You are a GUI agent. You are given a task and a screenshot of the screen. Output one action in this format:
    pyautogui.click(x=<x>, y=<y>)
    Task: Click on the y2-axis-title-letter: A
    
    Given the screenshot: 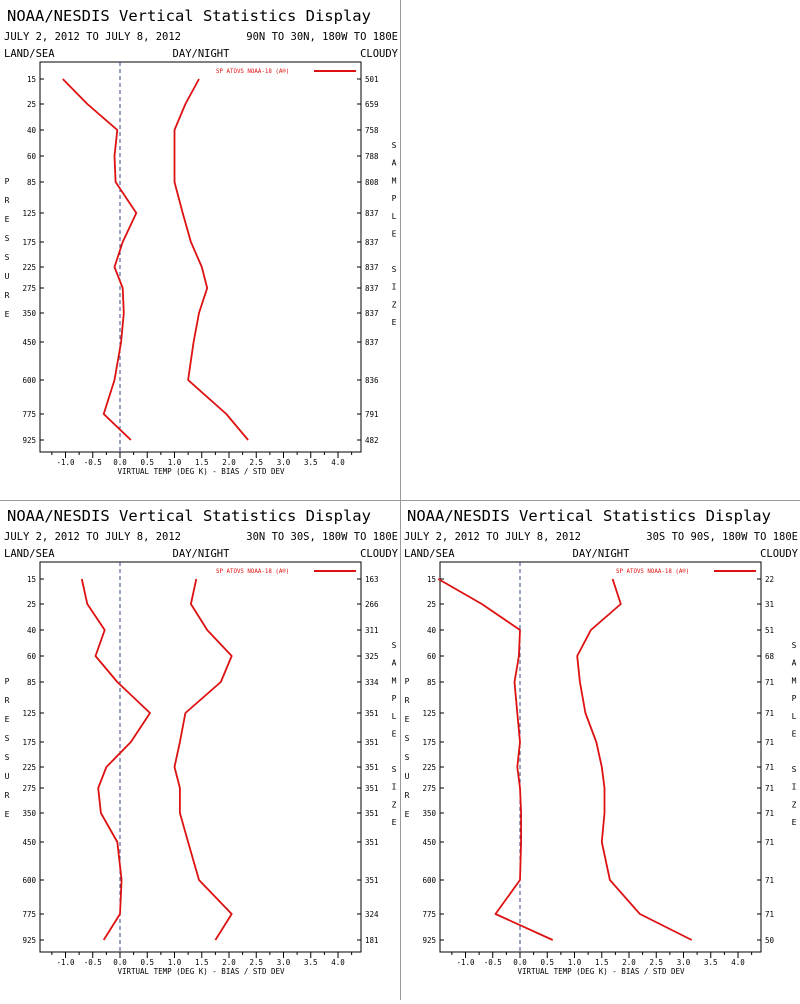 What is the action you would take?
    pyautogui.click(x=794, y=663)
    